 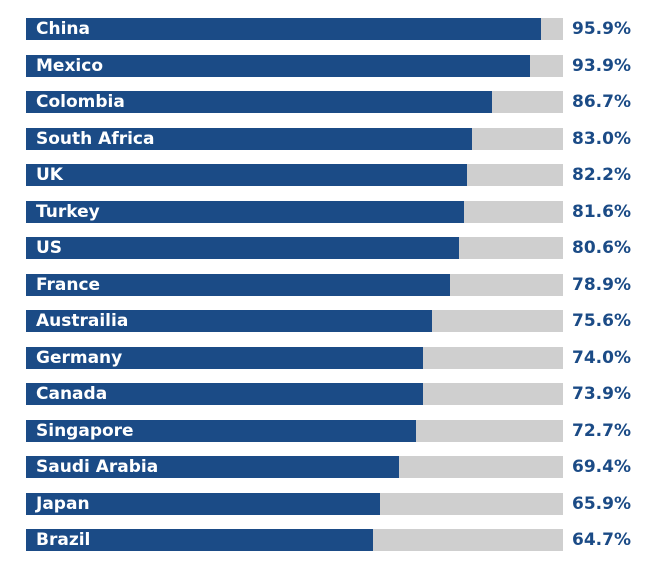 I want to click on value-label: 93.9%, so click(x=601, y=66).